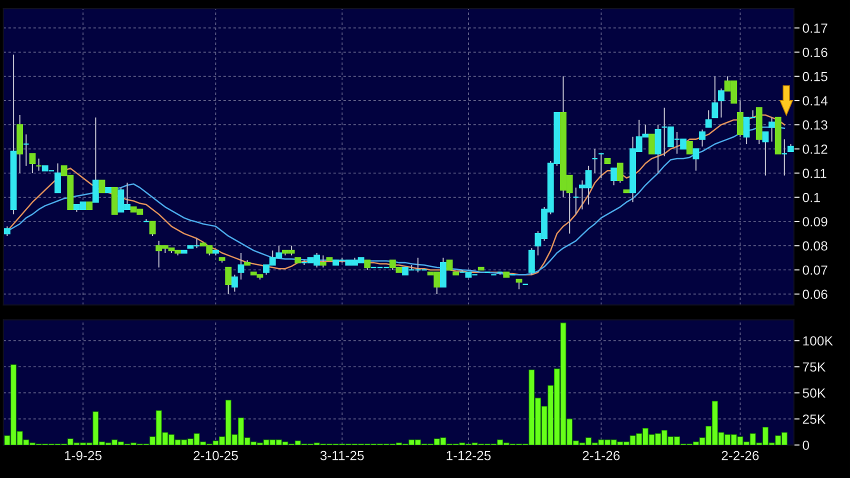 The width and height of the screenshot is (850, 478). I want to click on y-tick-label: 0, so click(806, 445).